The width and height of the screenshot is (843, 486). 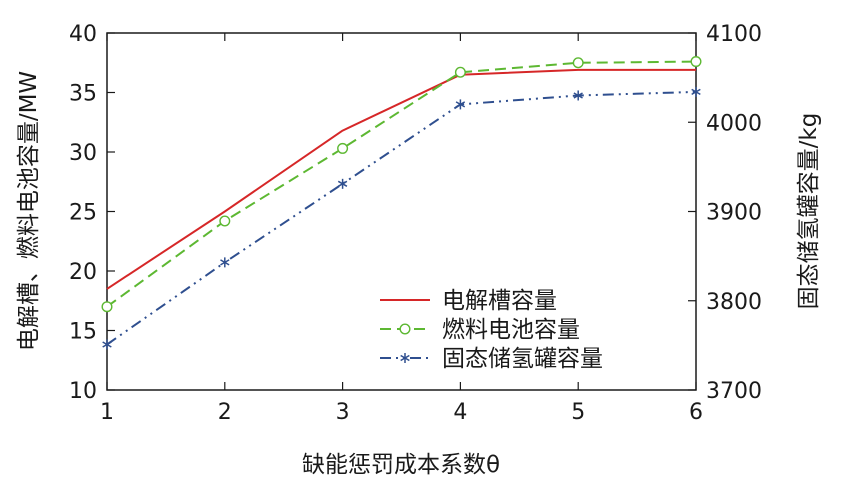 What do you see at coordinates (460, 412) in the screenshot?
I see `x-tick-label: 4` at bounding box center [460, 412].